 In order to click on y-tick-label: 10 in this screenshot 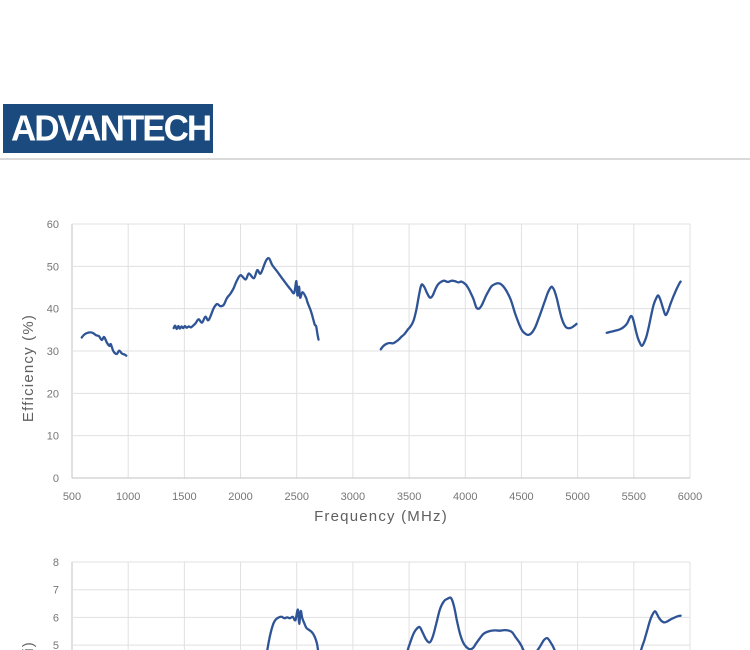, I will do `click(53, 437)`.